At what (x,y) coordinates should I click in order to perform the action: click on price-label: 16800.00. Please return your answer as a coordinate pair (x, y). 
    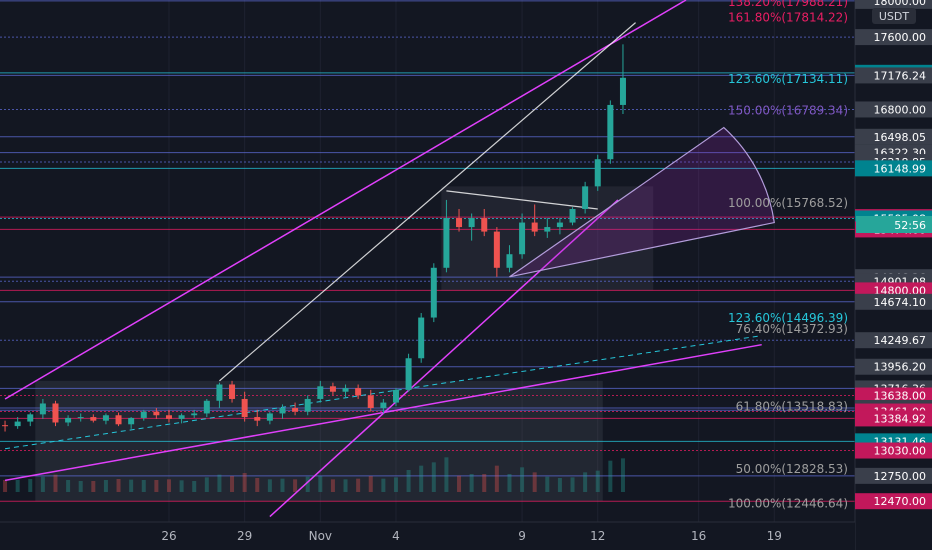
    Looking at the image, I should click on (900, 109).